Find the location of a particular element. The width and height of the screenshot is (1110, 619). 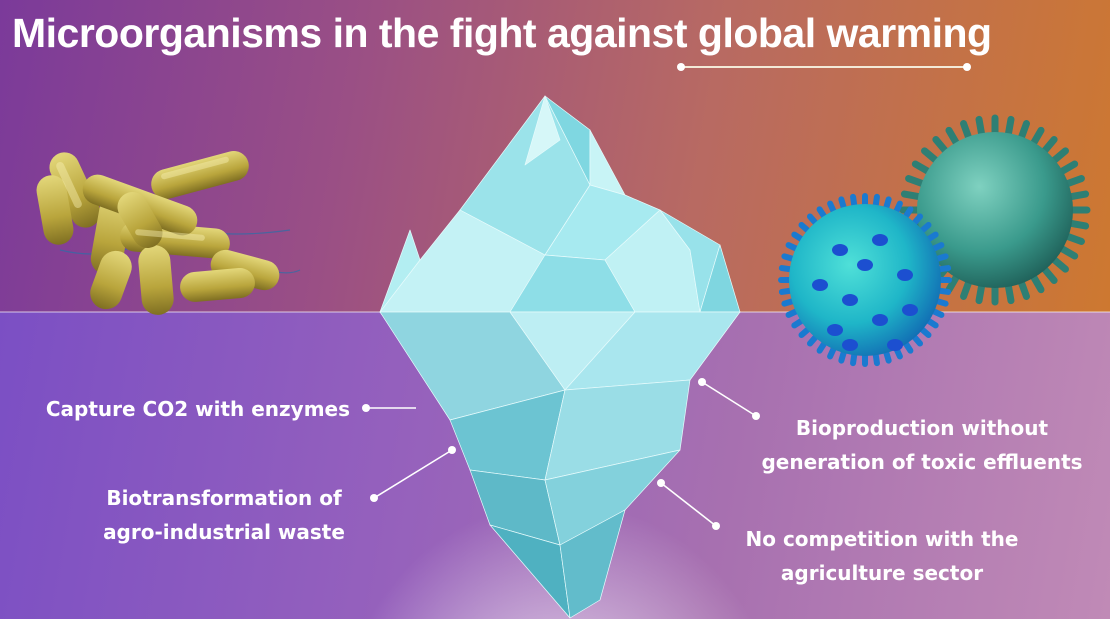

callout-line: Bioproduction without is located at coordinates (922, 428).